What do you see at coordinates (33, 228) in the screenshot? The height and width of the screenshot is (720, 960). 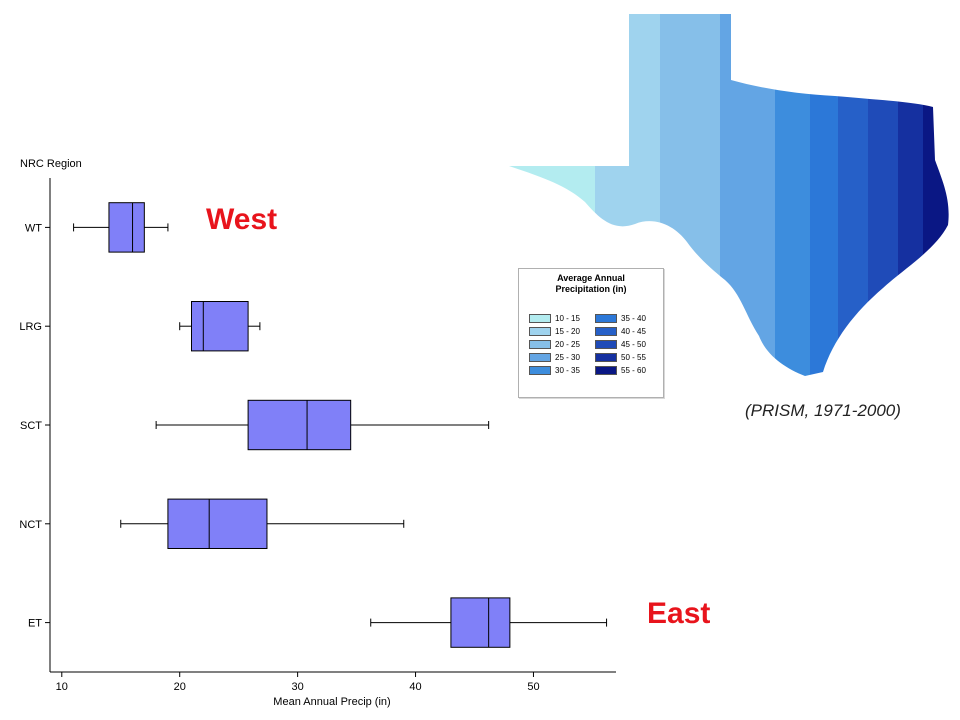 I see `y-tick-label: WT` at bounding box center [33, 228].